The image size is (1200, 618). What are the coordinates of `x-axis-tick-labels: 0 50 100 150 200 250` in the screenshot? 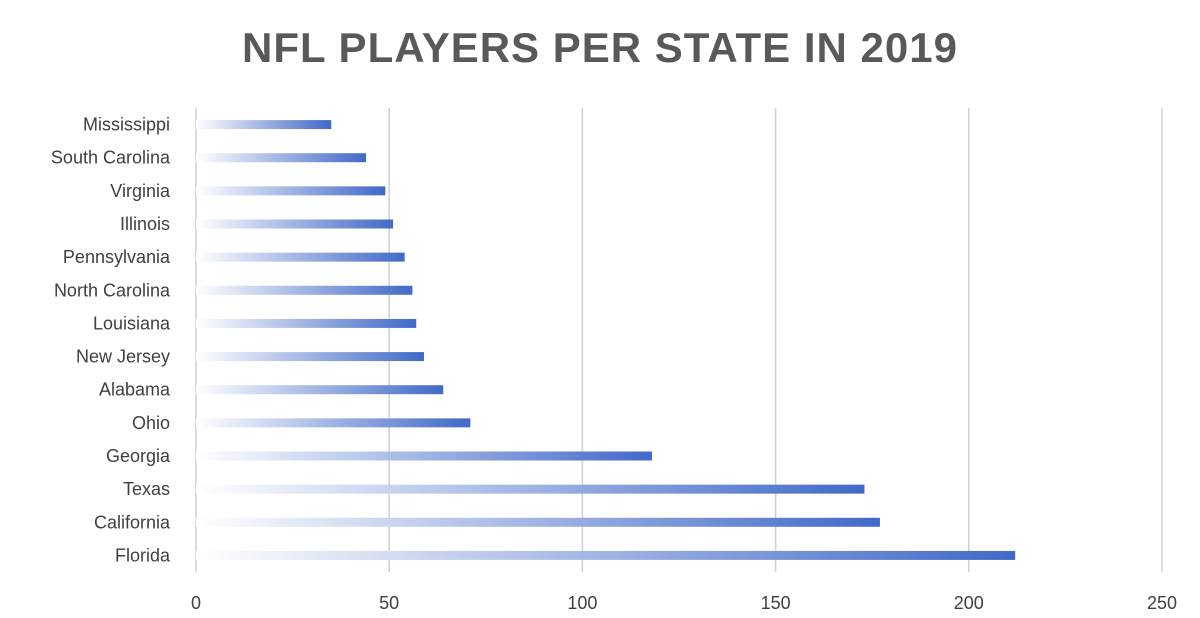 It's located at (684, 603).